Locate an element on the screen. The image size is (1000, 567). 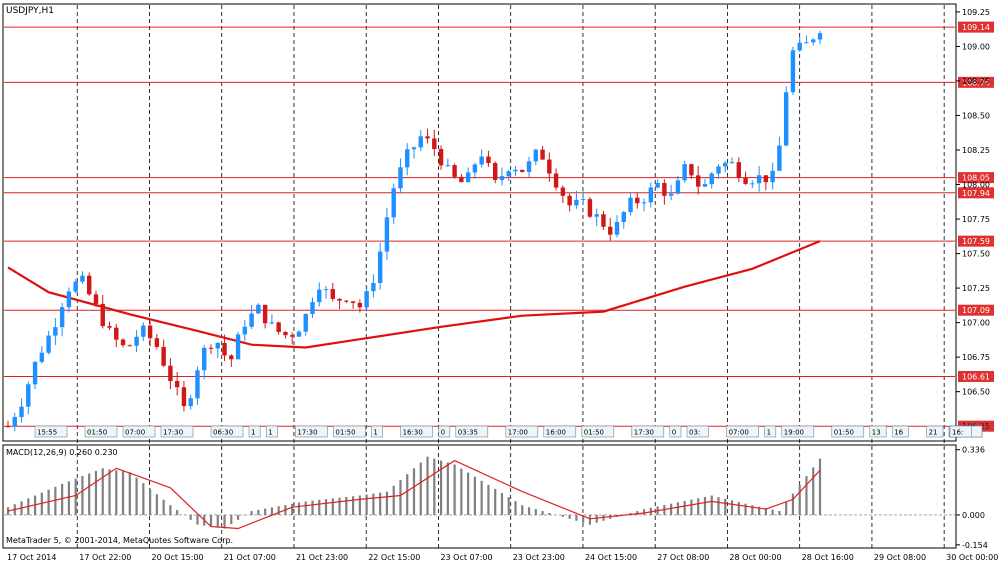
y-tick-label: 106.75 is located at coordinates (976, 357).